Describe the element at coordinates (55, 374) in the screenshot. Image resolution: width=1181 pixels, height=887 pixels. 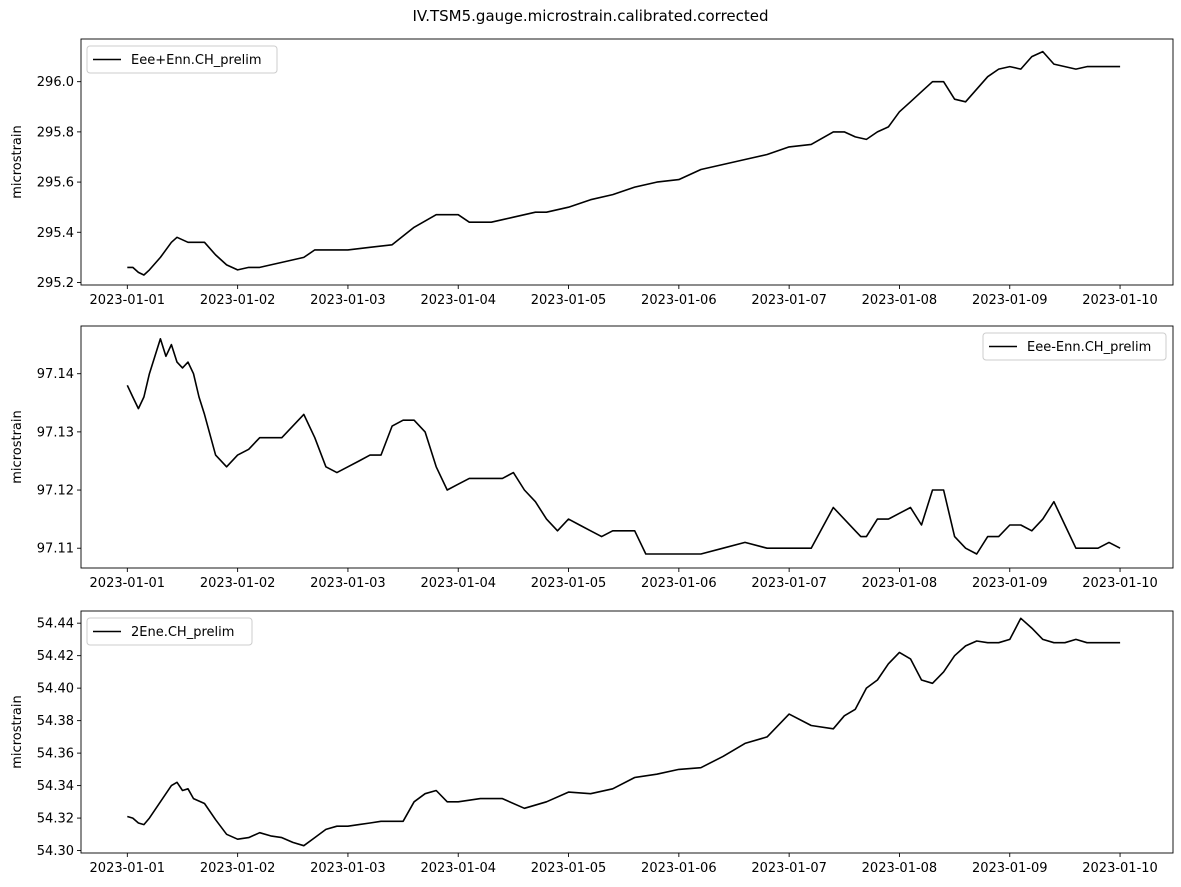
I see `y-tick-label: 97.14` at that location.